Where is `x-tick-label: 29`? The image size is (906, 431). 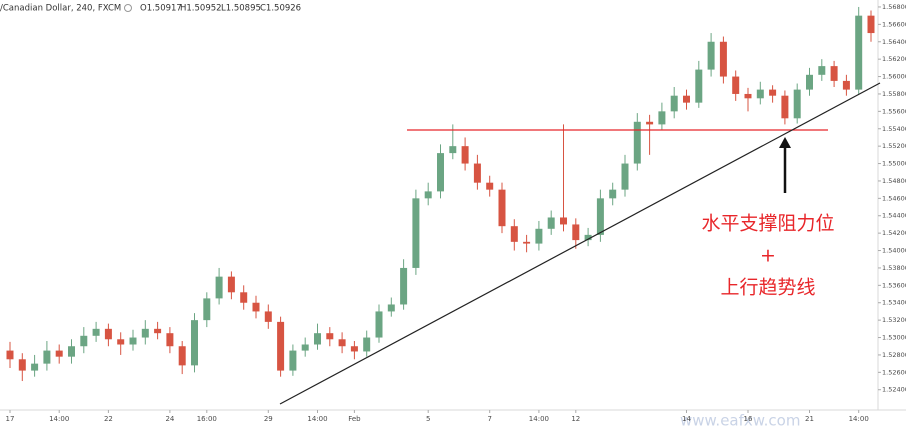
x-tick-label: 29 is located at coordinates (268, 419).